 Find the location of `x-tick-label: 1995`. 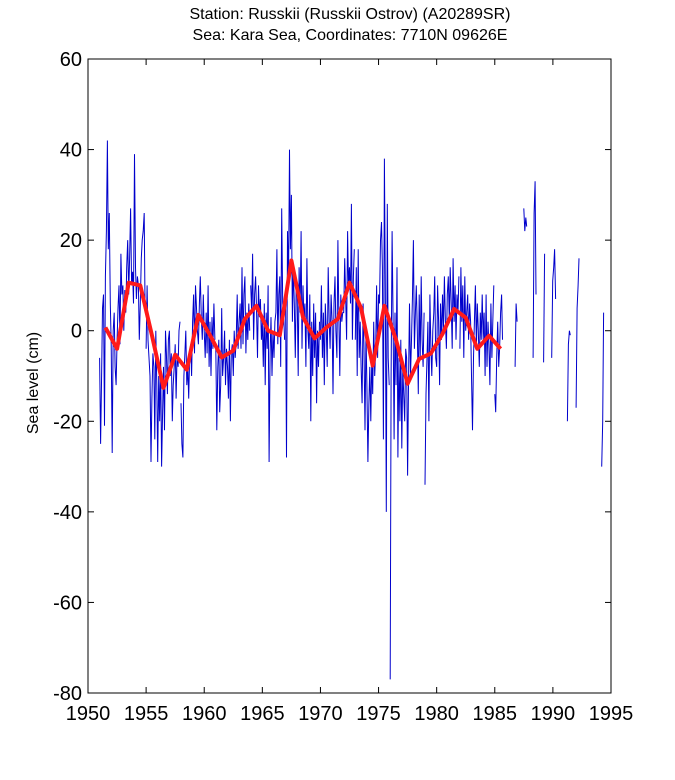

x-tick-label: 1995 is located at coordinates (611, 714).